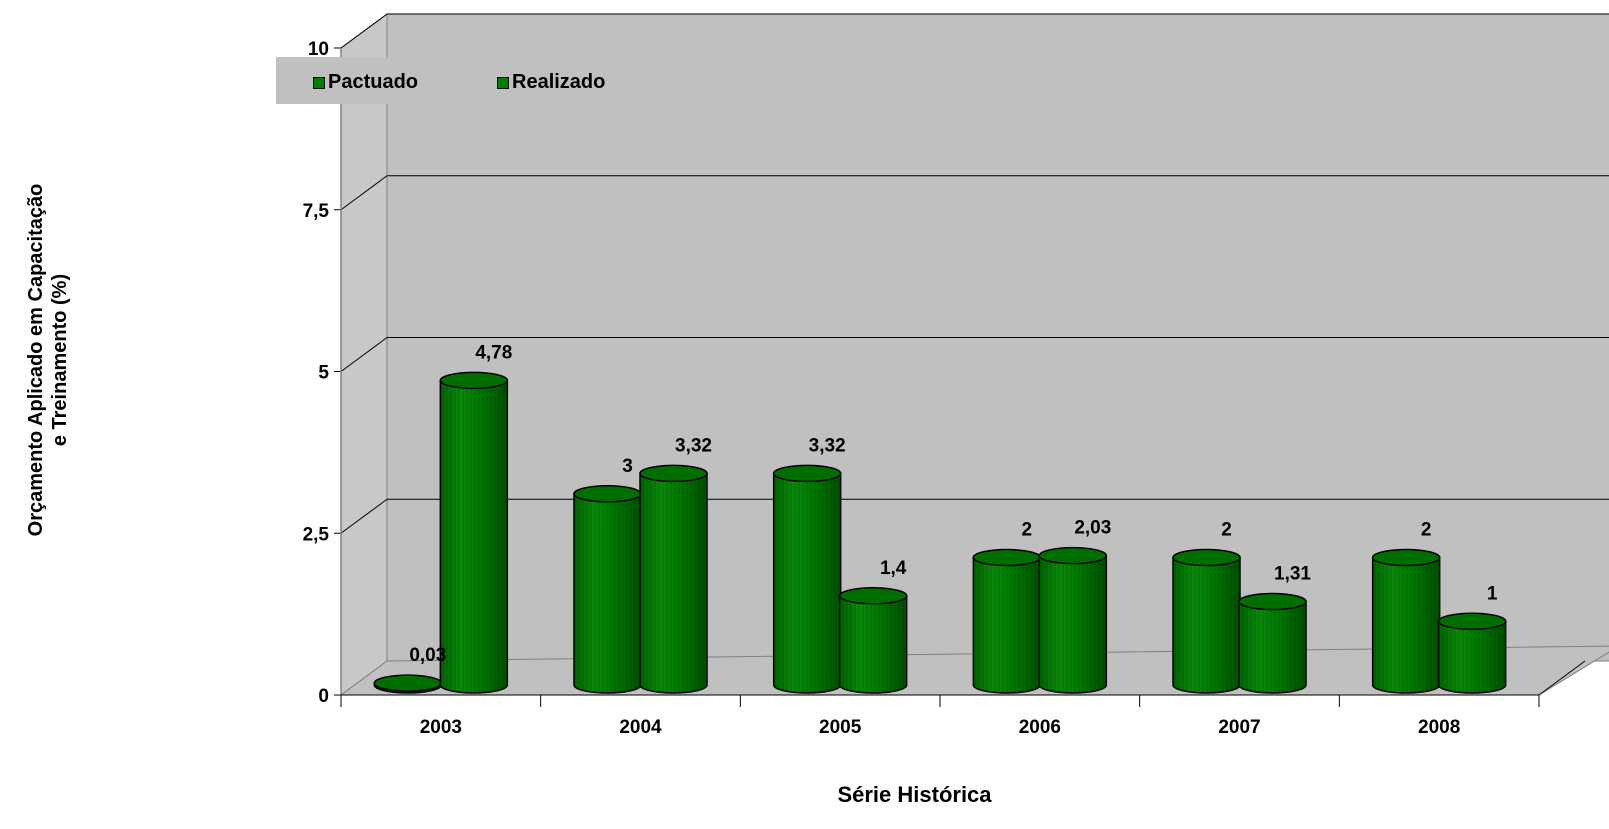 The width and height of the screenshot is (1609, 829). Describe the element at coordinates (316, 534) in the screenshot. I see `y-tick-label: 2,5` at that location.